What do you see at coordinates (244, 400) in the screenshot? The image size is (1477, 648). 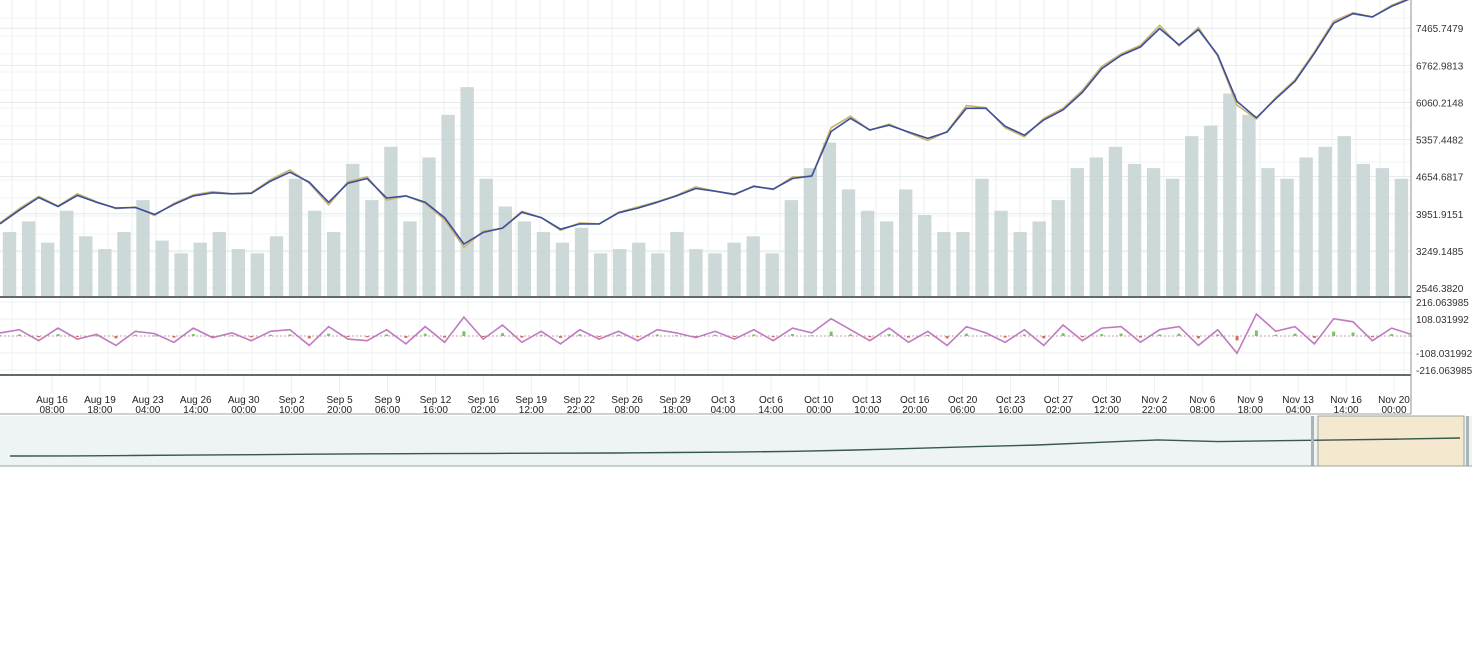 I see `x-tick-date-label: Aug 30` at bounding box center [244, 400].